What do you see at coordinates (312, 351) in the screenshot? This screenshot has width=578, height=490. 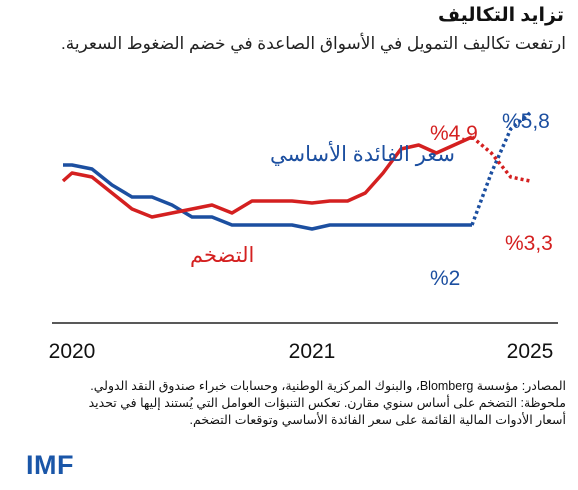 I see `x-tick-label: 2021` at bounding box center [312, 351].